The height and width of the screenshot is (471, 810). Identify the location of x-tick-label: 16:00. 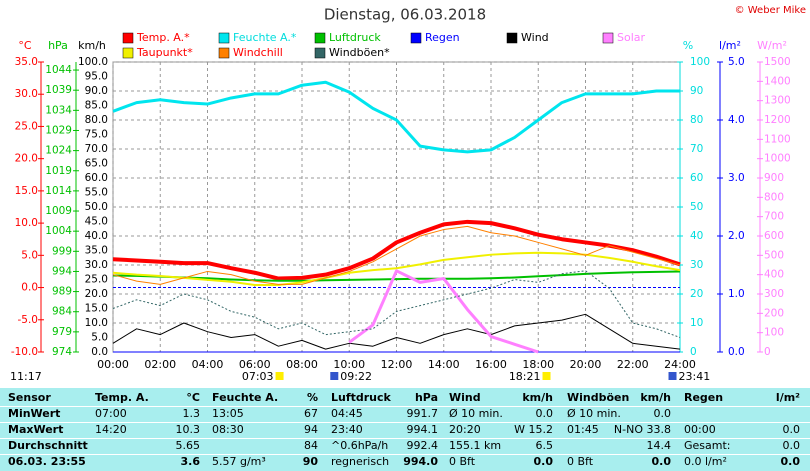
(491, 364).